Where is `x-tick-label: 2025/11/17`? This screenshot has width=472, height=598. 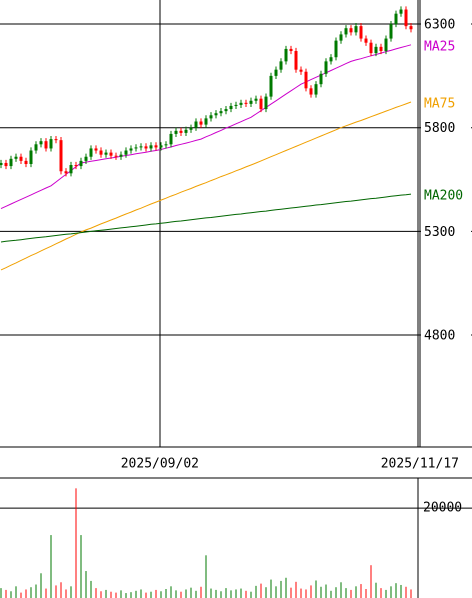
x-tick-label: 2025/11/17 is located at coordinates (420, 464).